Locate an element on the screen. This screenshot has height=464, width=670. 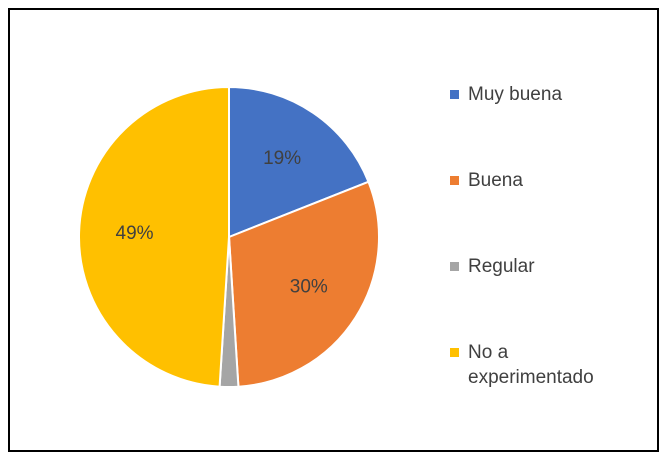
legend-item: Buena is located at coordinates (531, 180).